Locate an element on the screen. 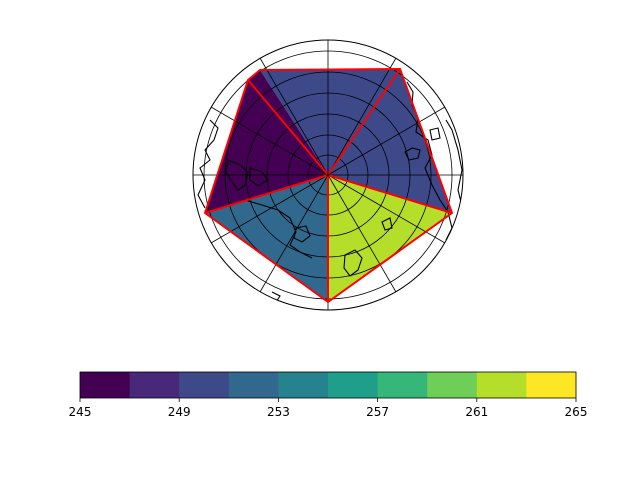 This screenshot has width=640, height=480. colorbar-frame is located at coordinates (328, 385).